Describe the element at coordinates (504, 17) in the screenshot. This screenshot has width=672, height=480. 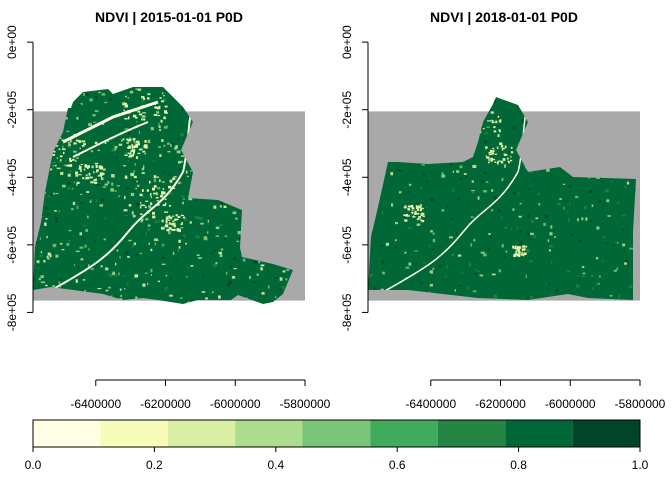
I see `panel-title: NDVI | 2018-01-01 P0D` at that location.